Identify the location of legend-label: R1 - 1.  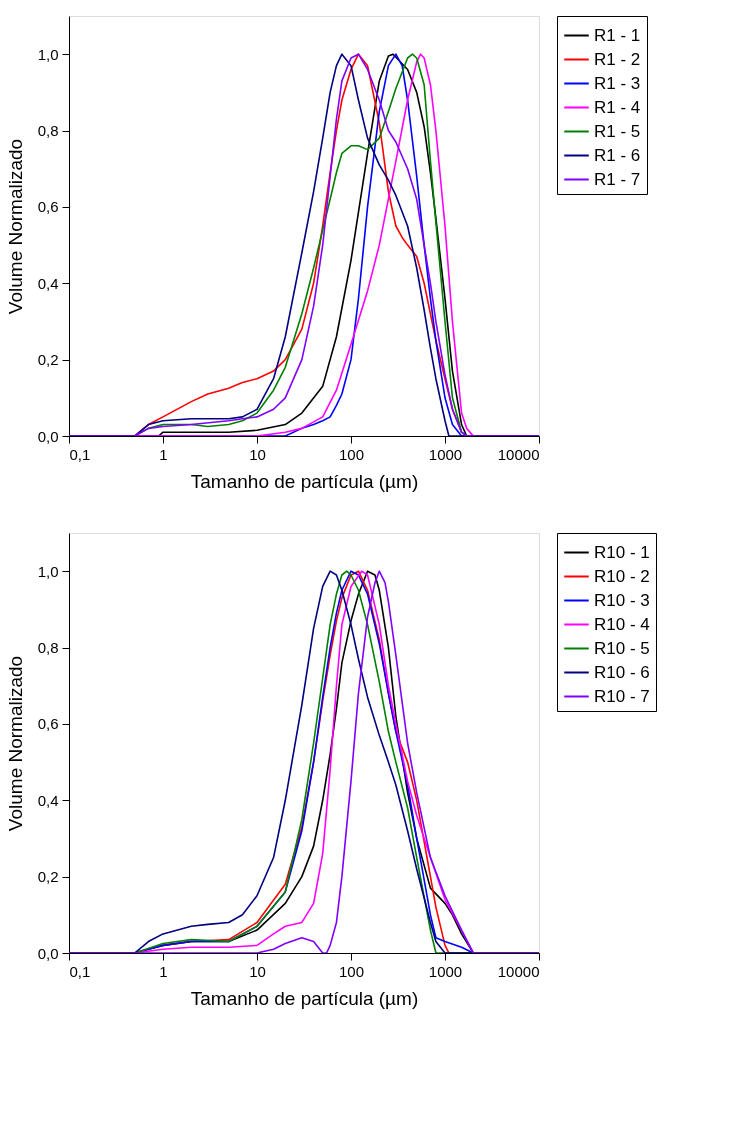
(617, 35).